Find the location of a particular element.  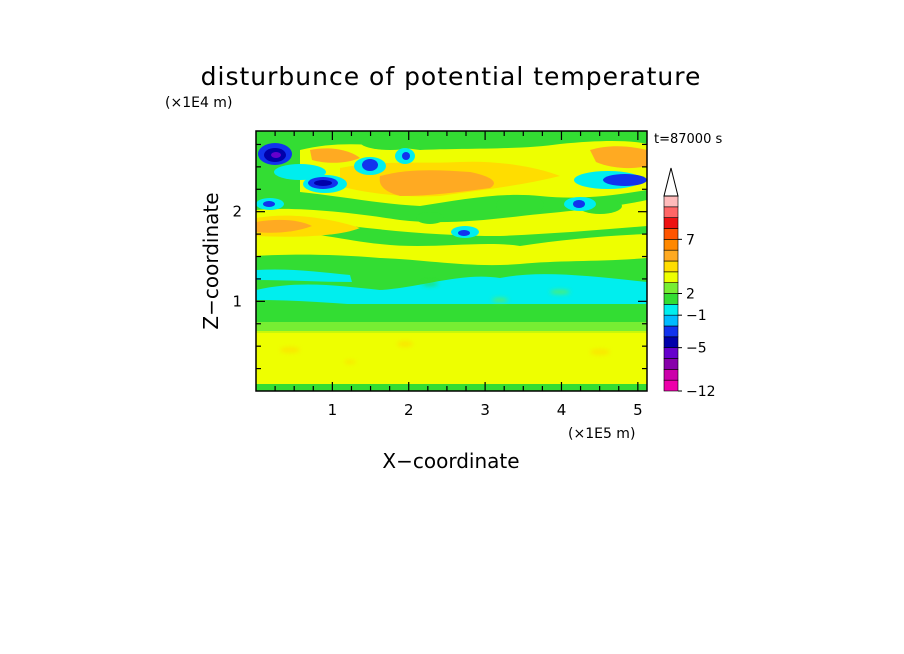

band-bottom-green is located at coordinates (451, 387).